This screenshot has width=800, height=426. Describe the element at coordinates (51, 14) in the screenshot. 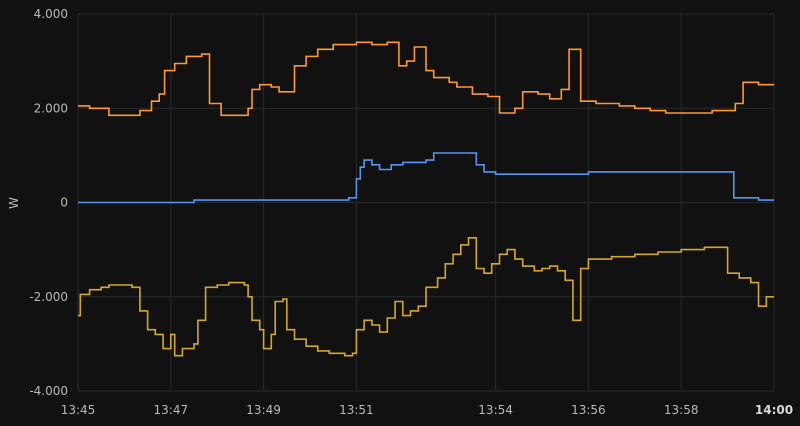

I see `y-tick-label: 4.000` at that location.